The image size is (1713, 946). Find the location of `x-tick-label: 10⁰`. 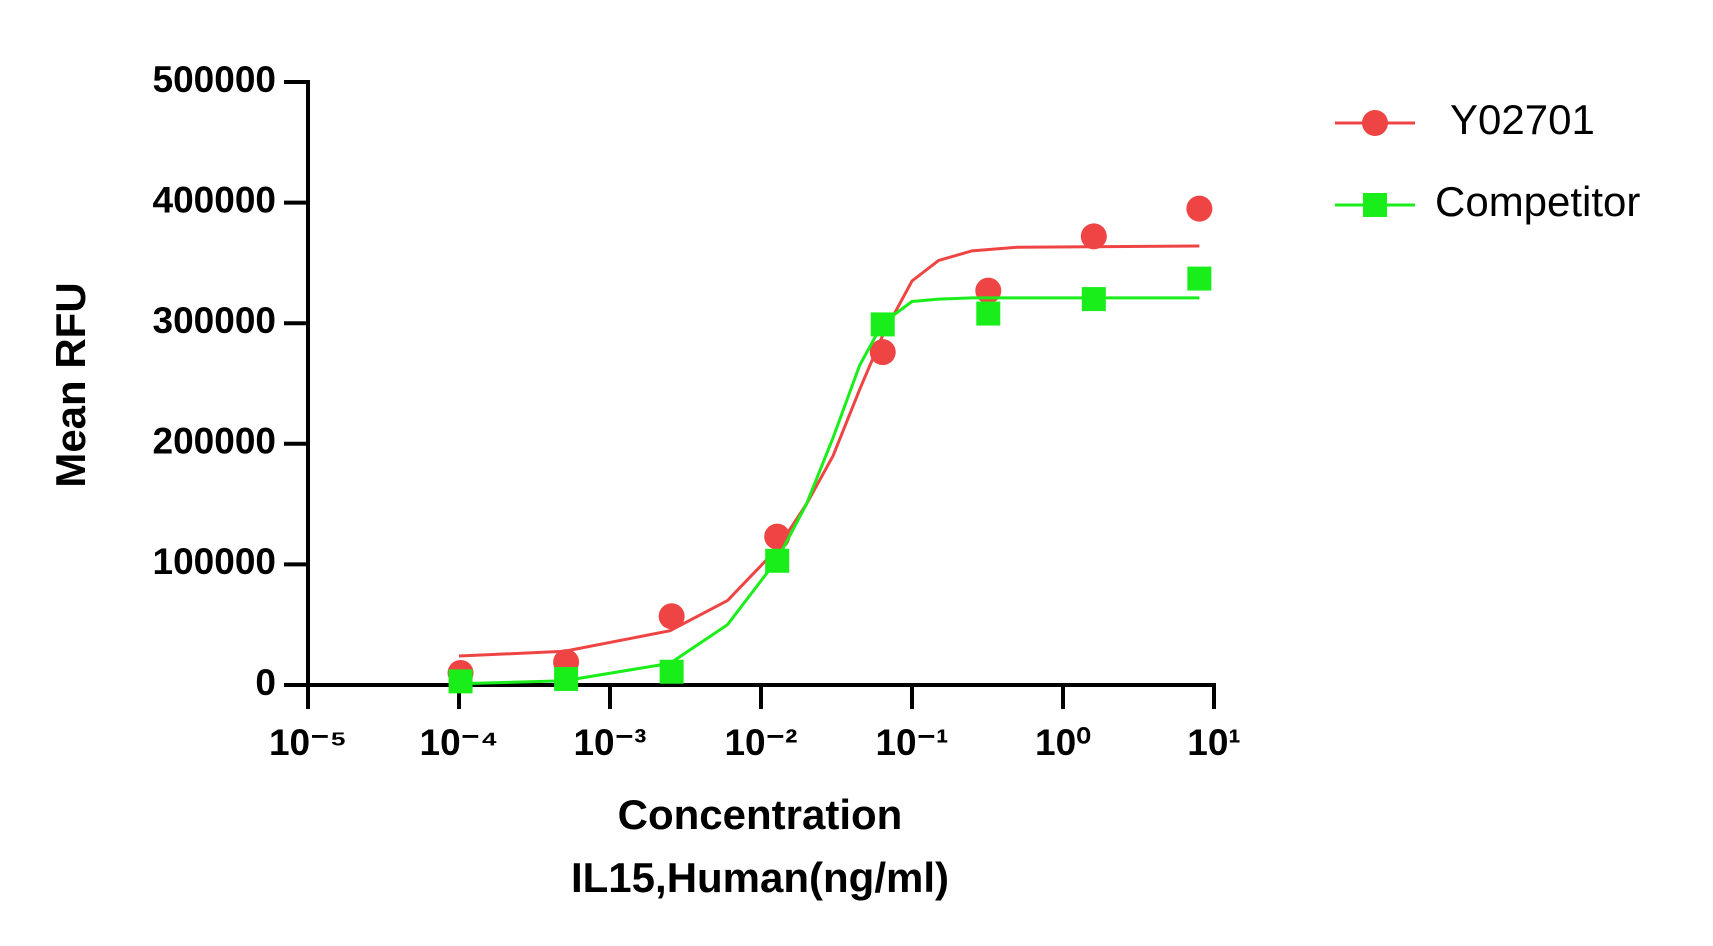

x-tick-label: 10⁰ is located at coordinates (1063, 742).